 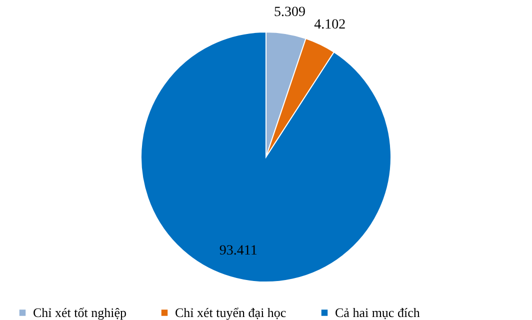 I want to click on legend-label: Chỉ xét tốt nghiệp, so click(x=80, y=312).